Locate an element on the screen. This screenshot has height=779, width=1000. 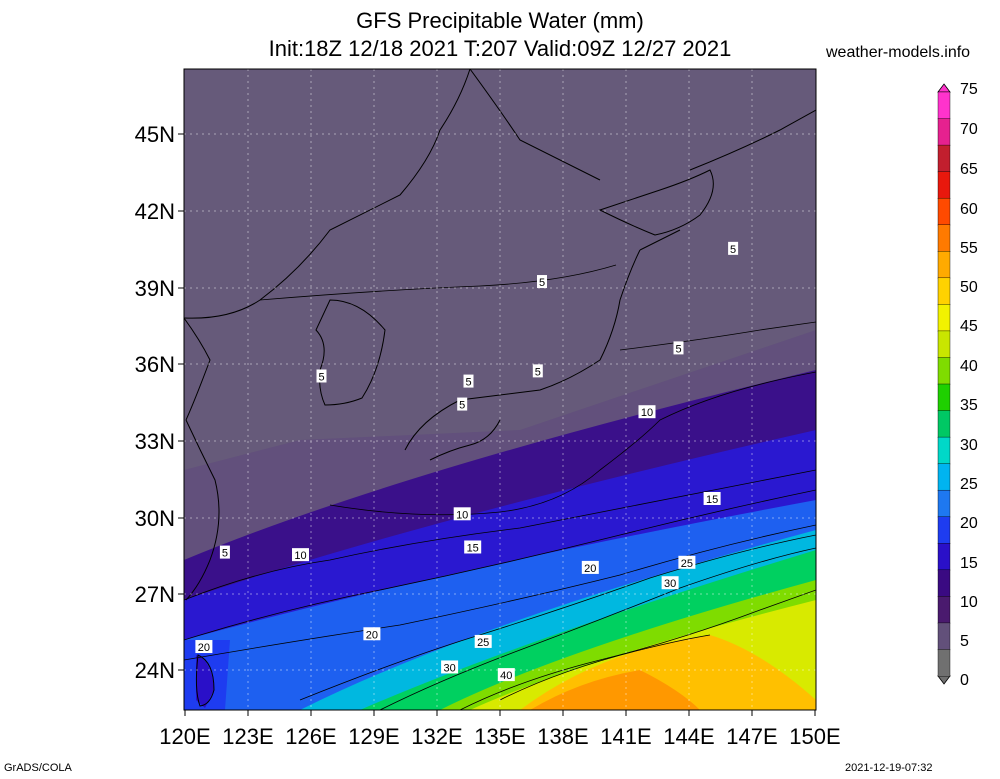
lat-label: 39N is located at coordinates (154, 288).